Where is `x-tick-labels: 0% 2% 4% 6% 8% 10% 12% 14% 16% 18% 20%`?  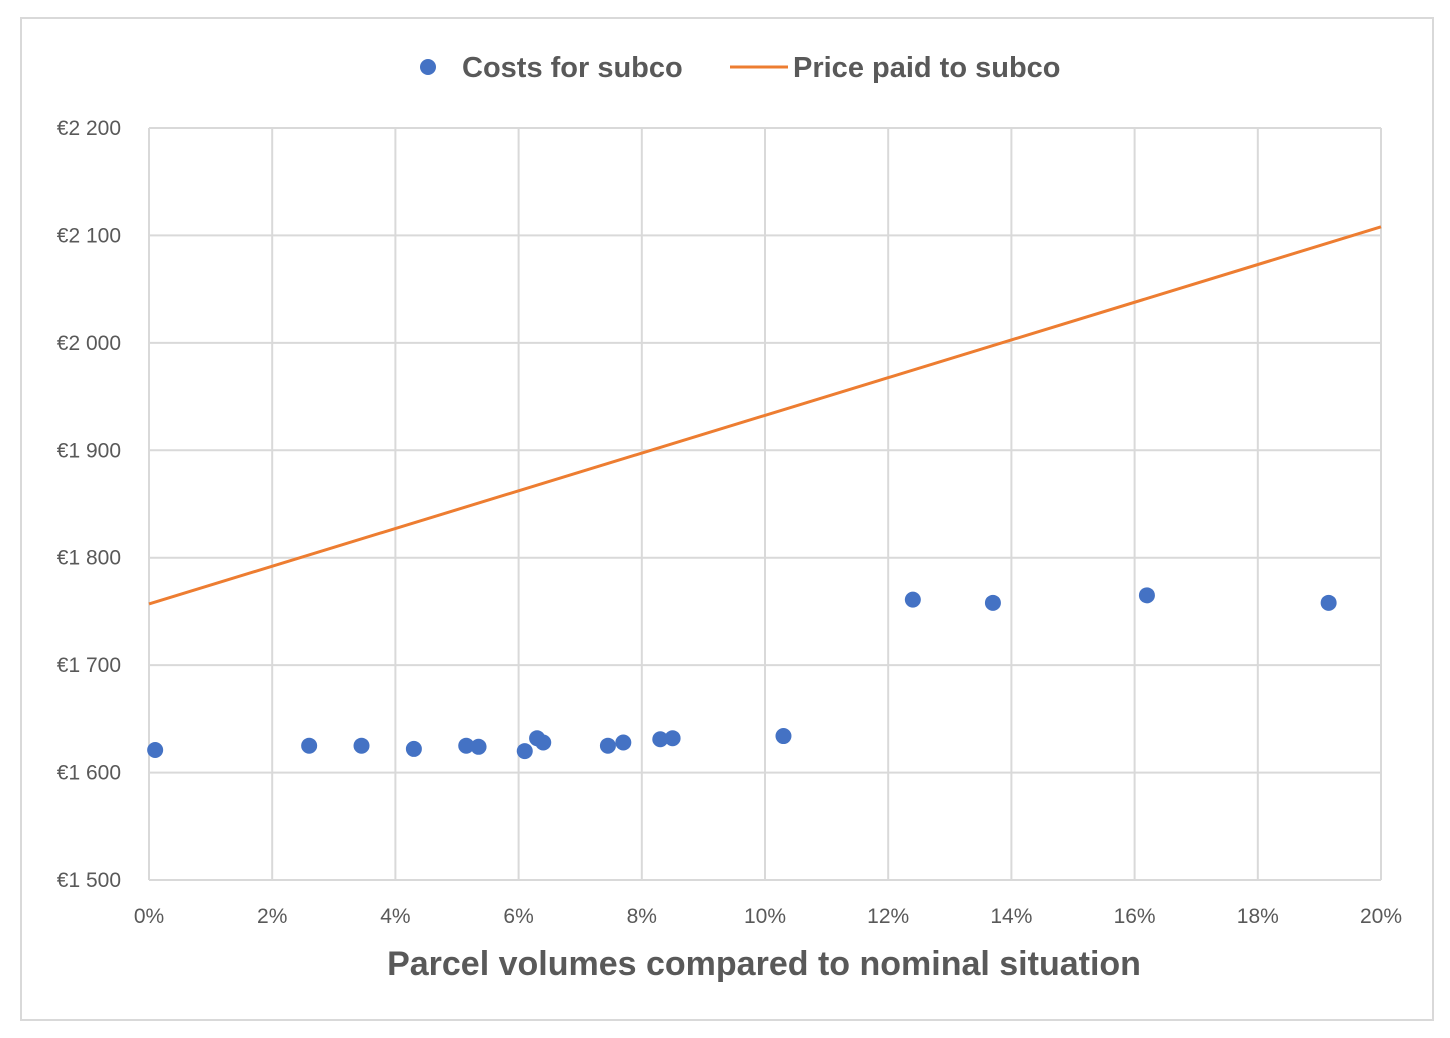 x-tick-labels: 0% 2% 4% 6% 8% 10% 12% 14% 16% 18% 20% is located at coordinates (768, 916).